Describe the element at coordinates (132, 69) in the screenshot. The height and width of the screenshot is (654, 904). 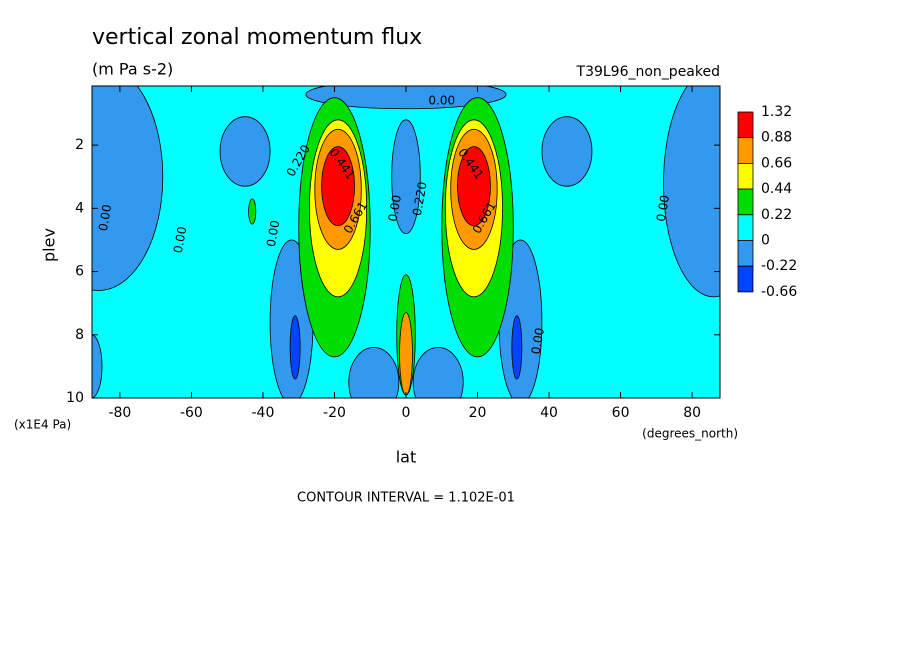
I see `subtitle: (m Pa s-2)` at that location.